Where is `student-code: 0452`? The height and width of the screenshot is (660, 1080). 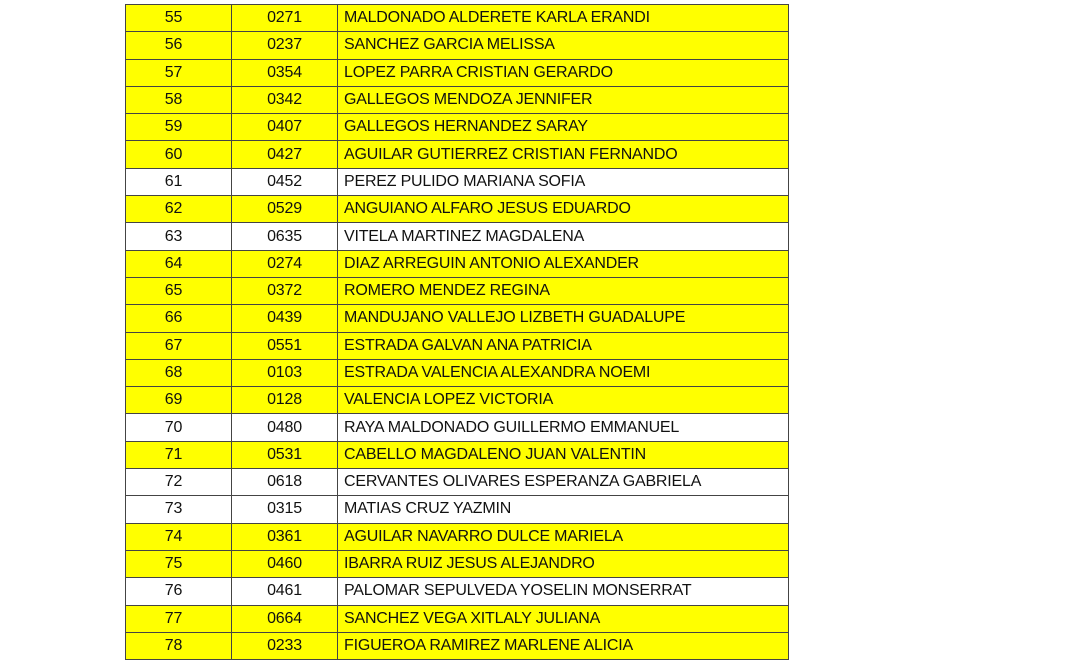 student-code: 0452 is located at coordinates (285, 182).